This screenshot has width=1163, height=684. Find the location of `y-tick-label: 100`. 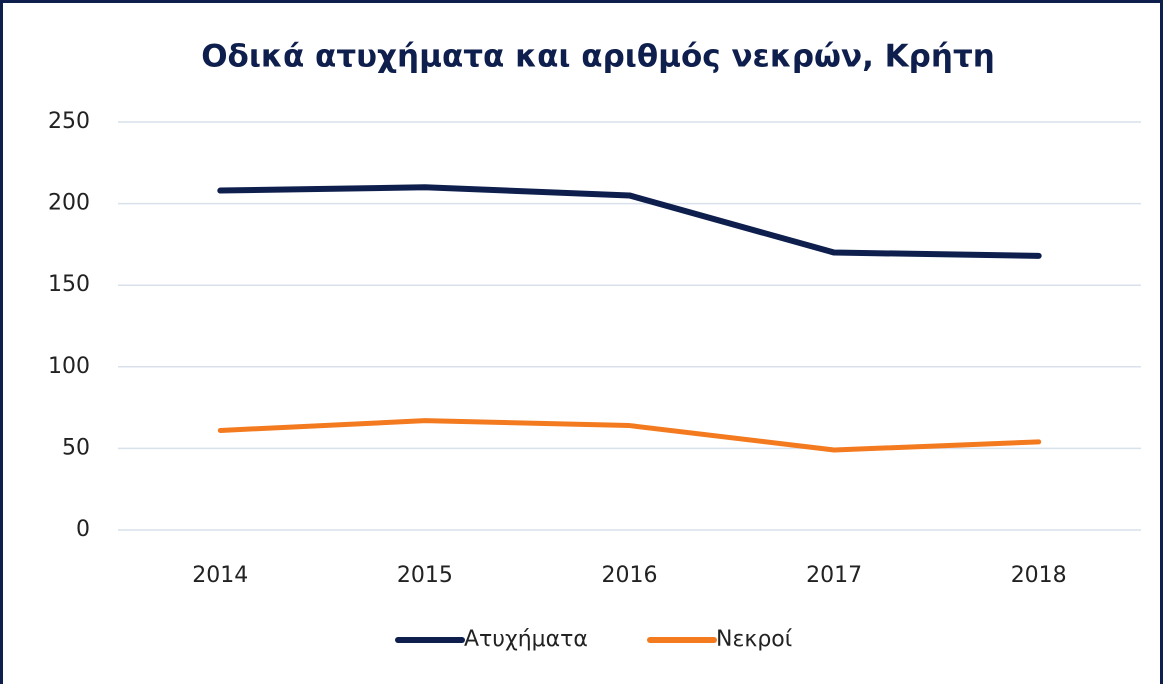

y-tick-label: 100 is located at coordinates (69, 366).